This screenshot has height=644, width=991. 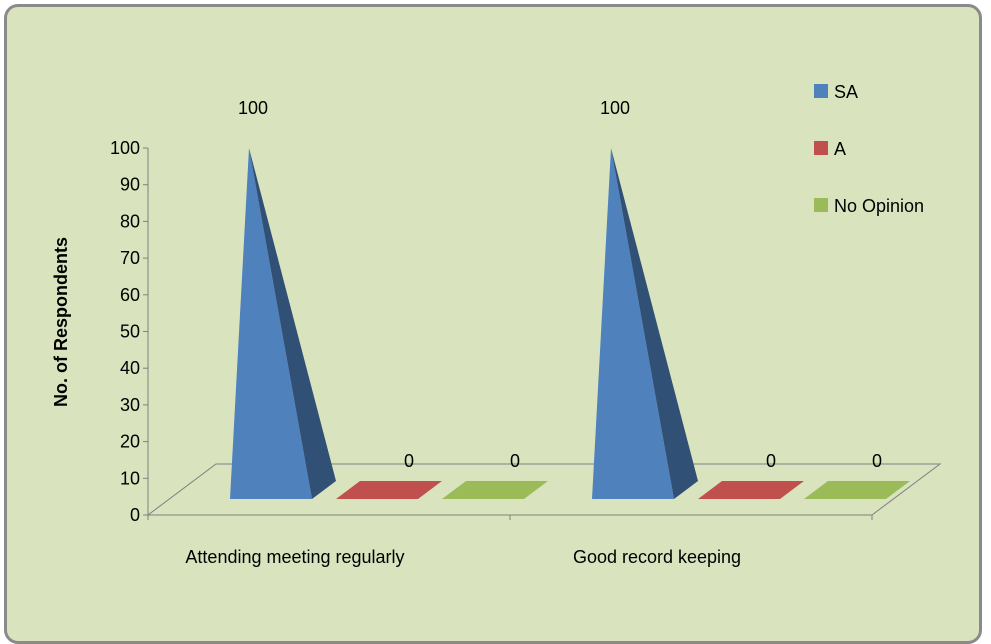 I want to click on y-tick-label: 30, so click(x=130, y=405).